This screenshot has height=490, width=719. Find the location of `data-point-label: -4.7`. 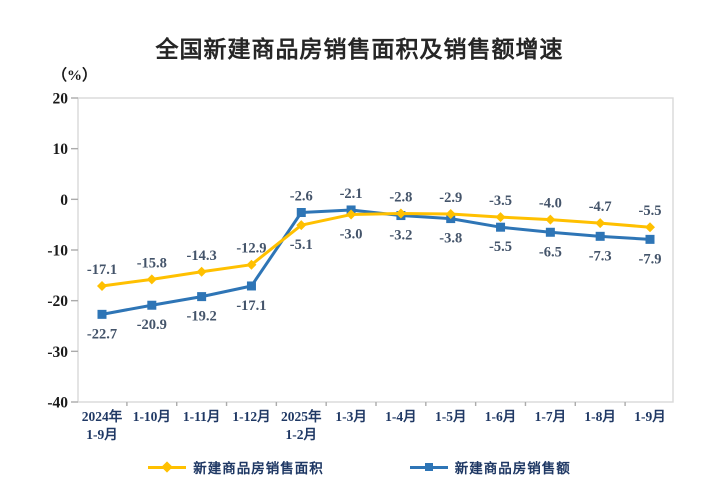

data-point-label: -4.7 is located at coordinates (600, 207).